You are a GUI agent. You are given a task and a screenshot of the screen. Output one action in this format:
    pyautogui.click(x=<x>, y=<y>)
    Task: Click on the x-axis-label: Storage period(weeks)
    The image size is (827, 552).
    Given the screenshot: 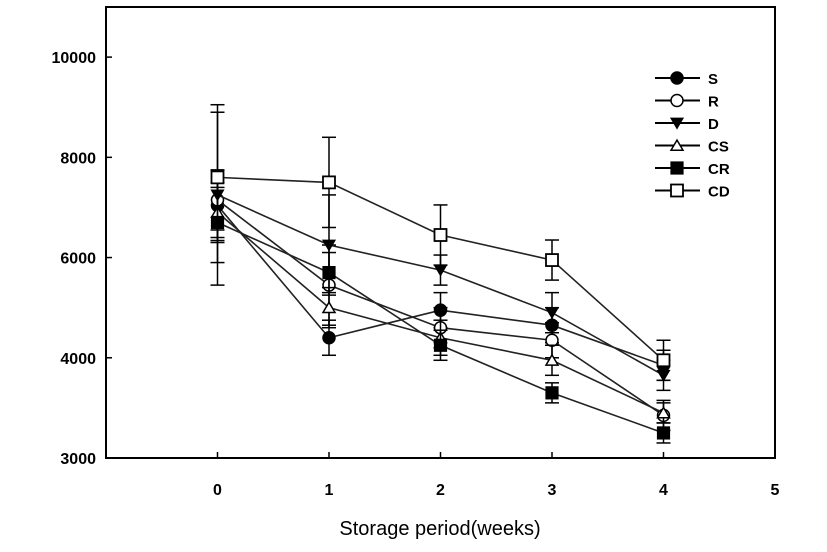 What is the action you would take?
    pyautogui.click(x=439, y=529)
    